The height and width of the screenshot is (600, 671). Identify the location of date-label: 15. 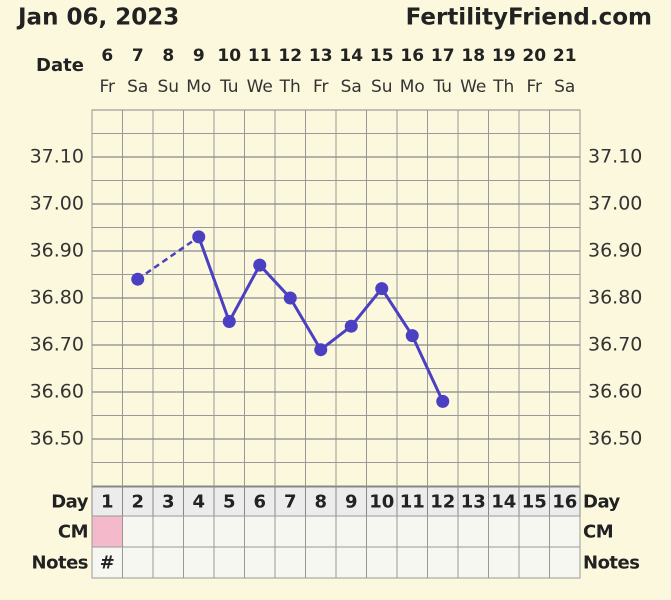
(382, 56).